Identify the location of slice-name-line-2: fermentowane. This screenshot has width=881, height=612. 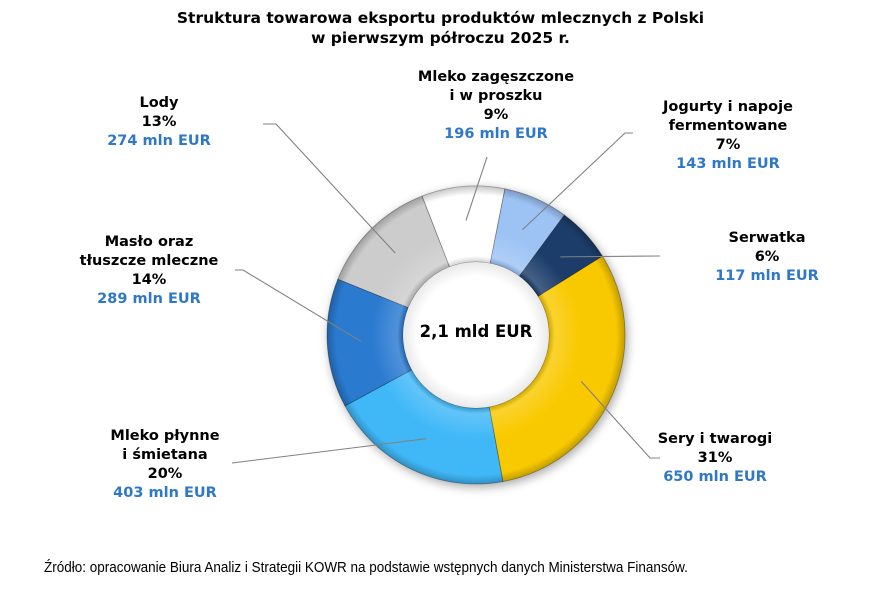
(728, 126).